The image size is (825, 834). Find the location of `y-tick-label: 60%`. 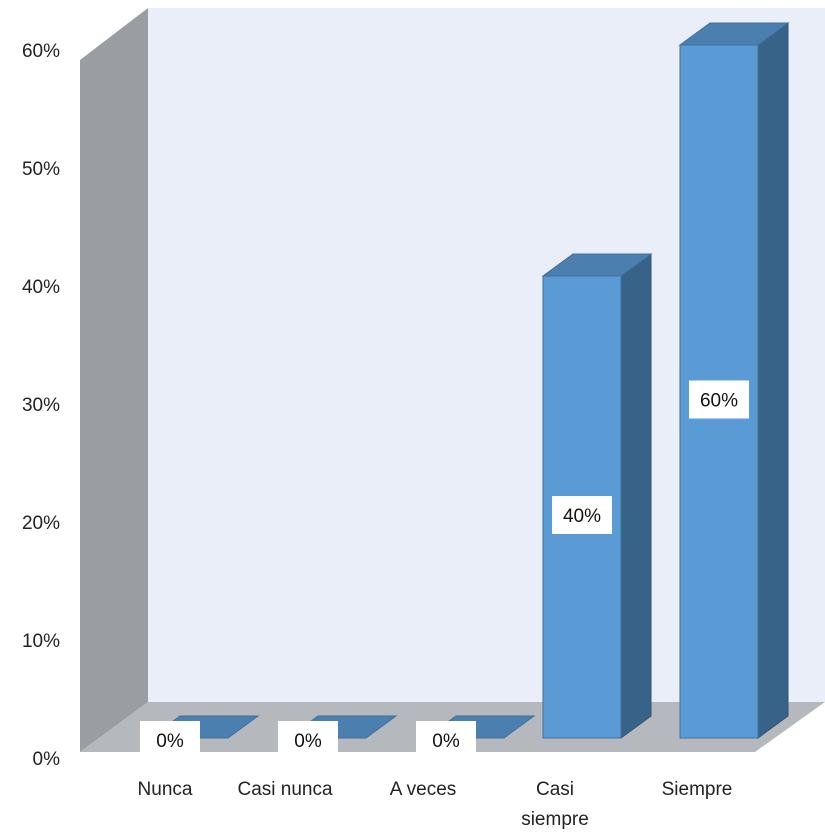

y-tick-label: 60% is located at coordinates (41, 51).